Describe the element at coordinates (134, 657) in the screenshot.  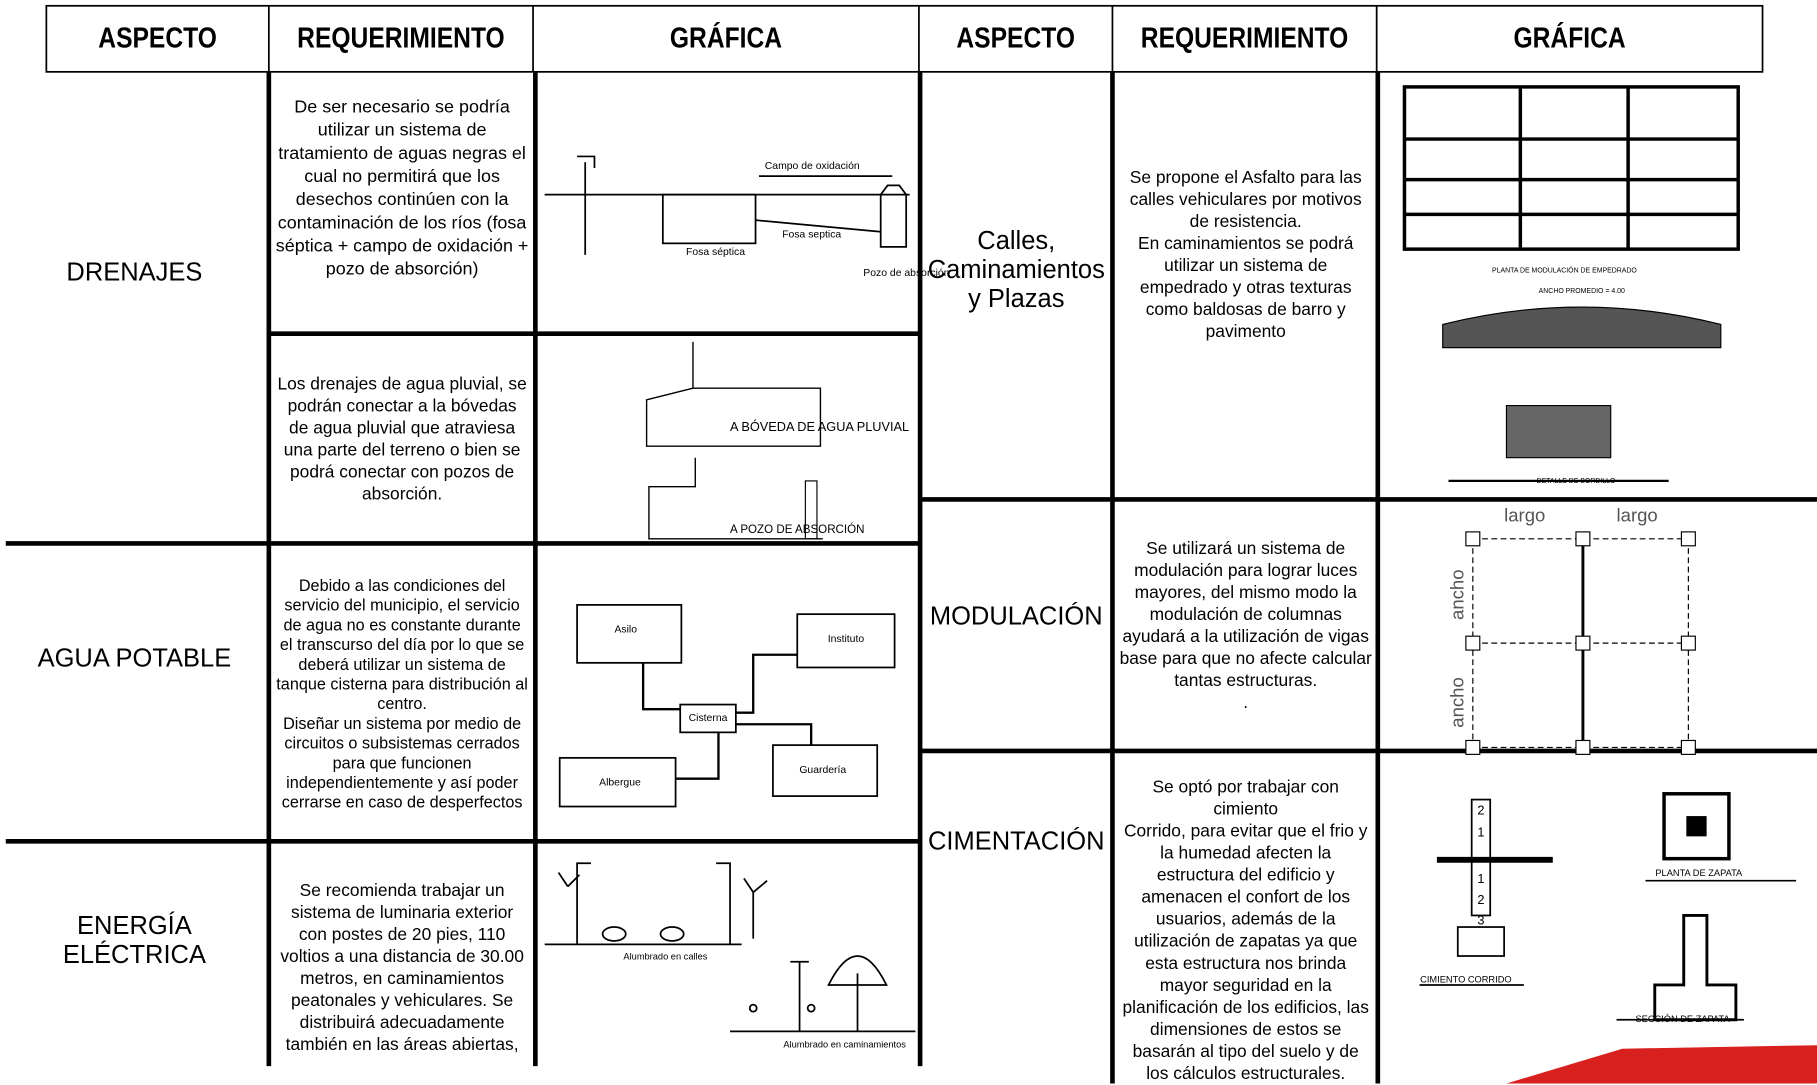
I see `aspect: AGUA POTABLE` at that location.